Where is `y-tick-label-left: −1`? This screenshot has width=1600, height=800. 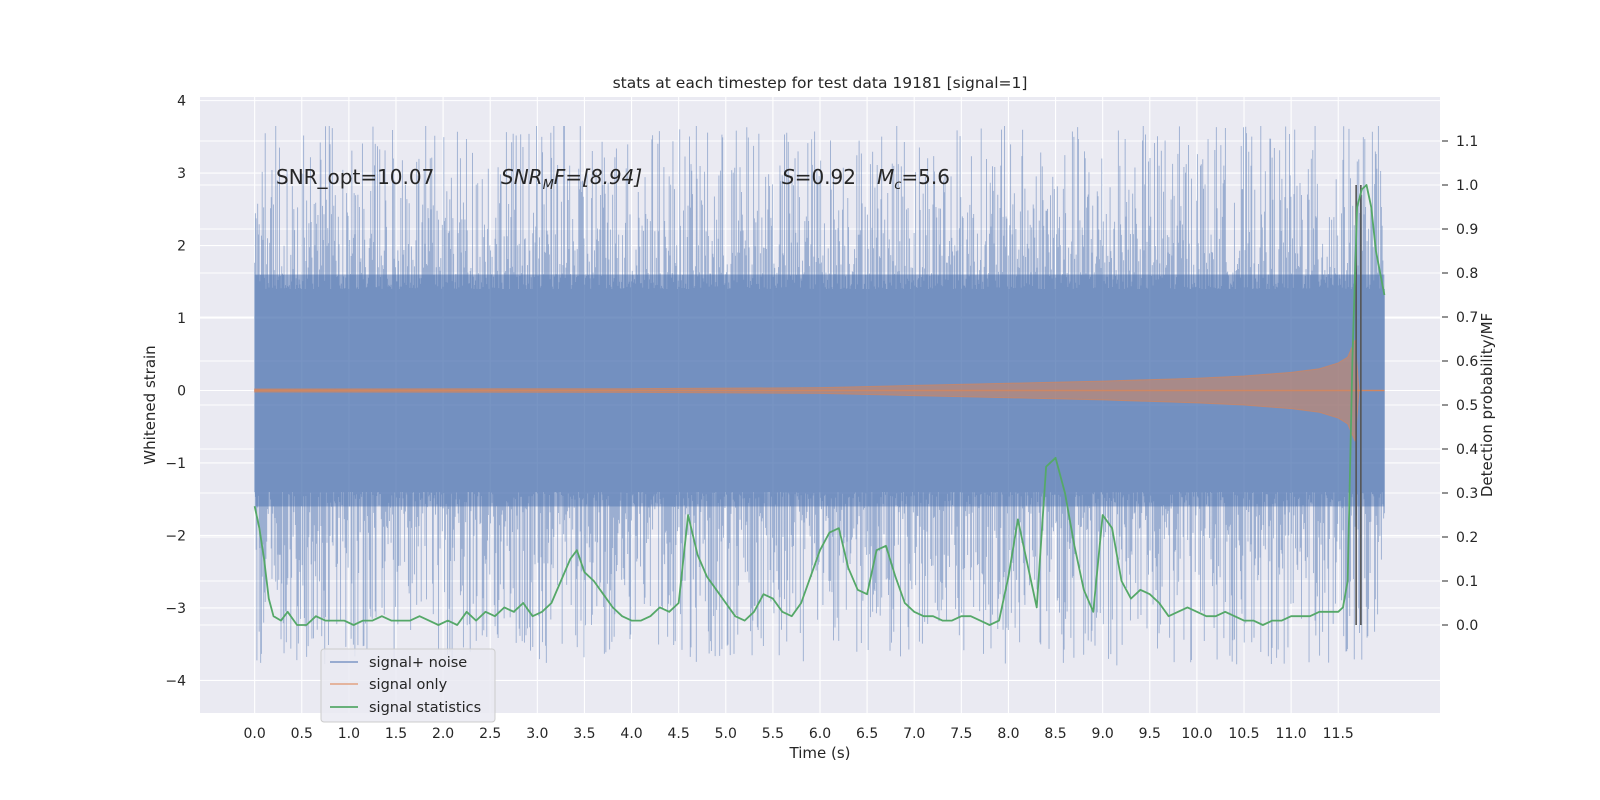
y-tick-label-left: −1 is located at coordinates (175, 464).